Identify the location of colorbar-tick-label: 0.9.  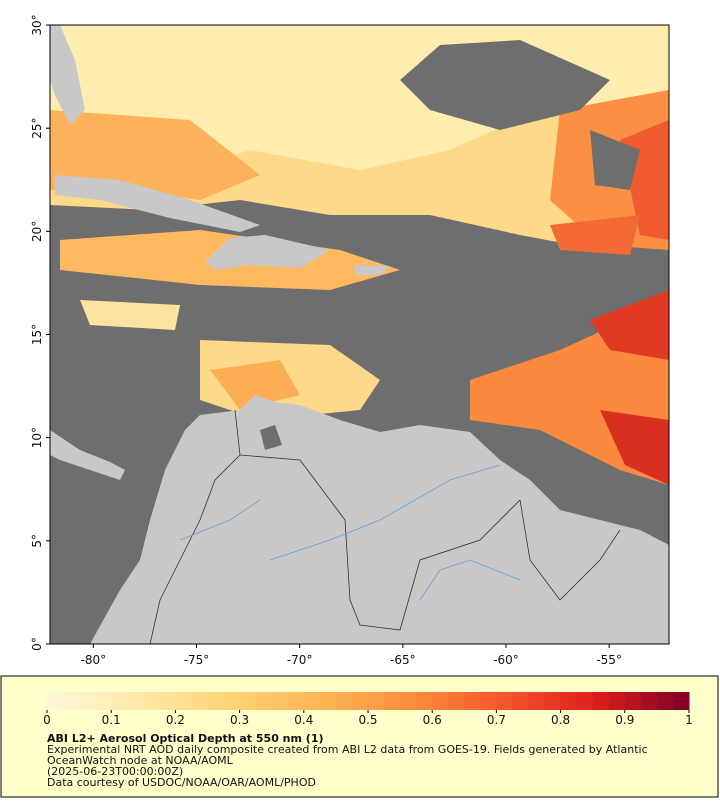
(624, 720).